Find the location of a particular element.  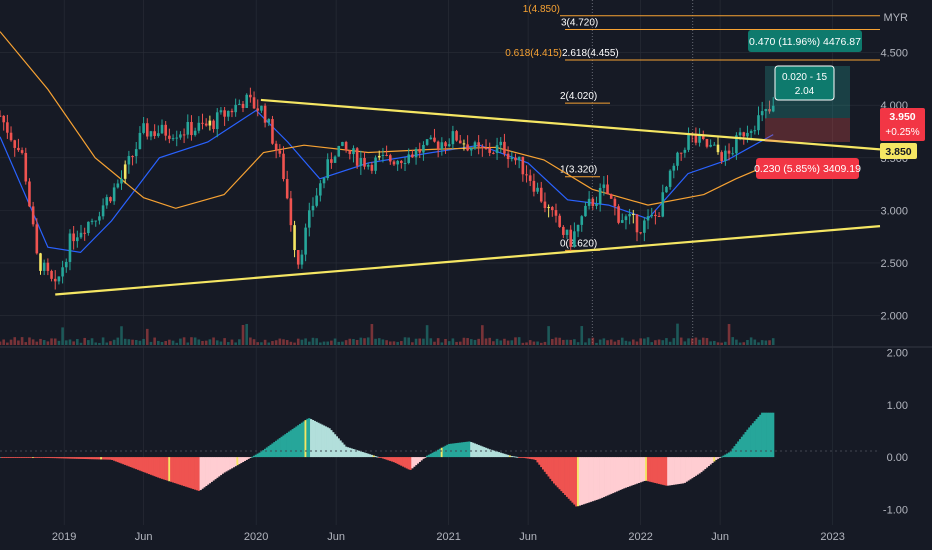

fib-level-label: 3(4.720) is located at coordinates (579, 22).